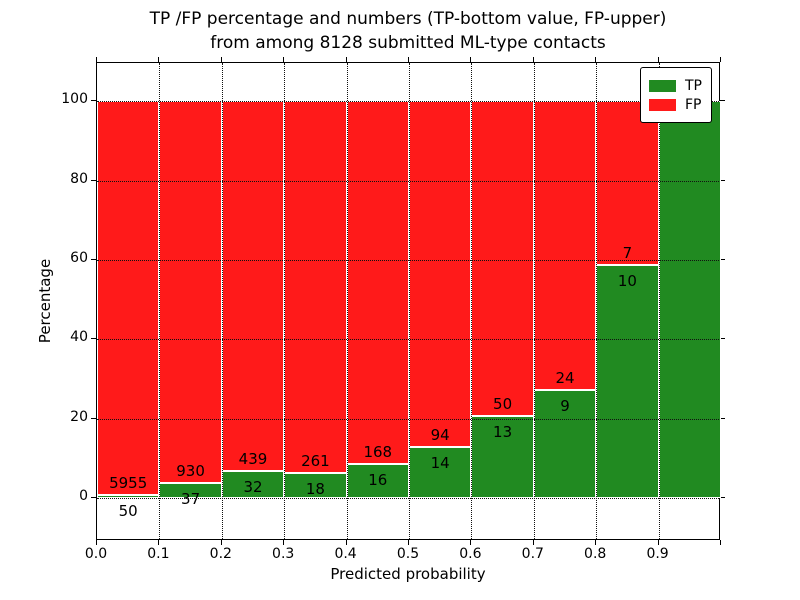  Describe the element at coordinates (74, 99) in the screenshot. I see `y-tick-label: 100` at that location.